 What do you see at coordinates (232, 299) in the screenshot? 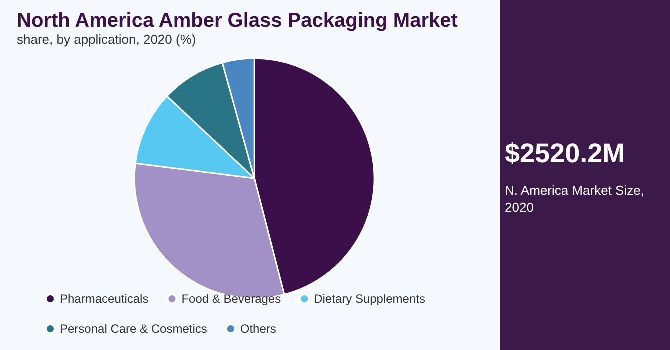
I see `legend-label: Food & Beverages` at bounding box center [232, 299].